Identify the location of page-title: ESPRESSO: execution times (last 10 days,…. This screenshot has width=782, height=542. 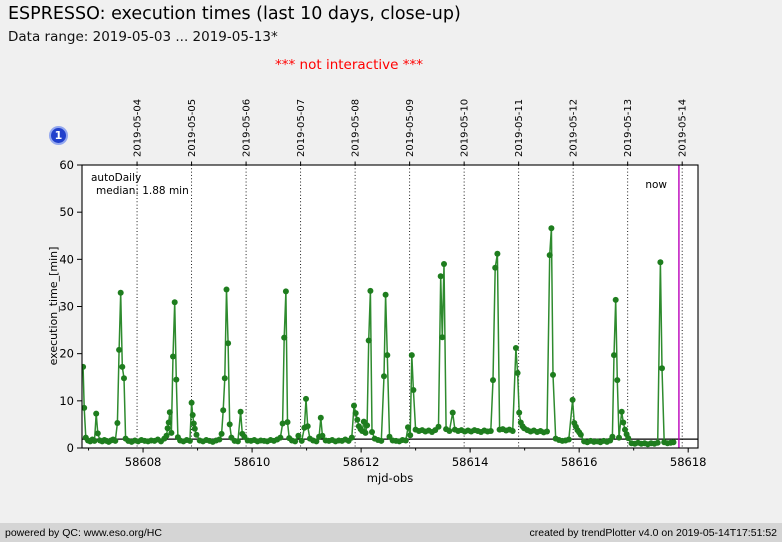
(234, 14).